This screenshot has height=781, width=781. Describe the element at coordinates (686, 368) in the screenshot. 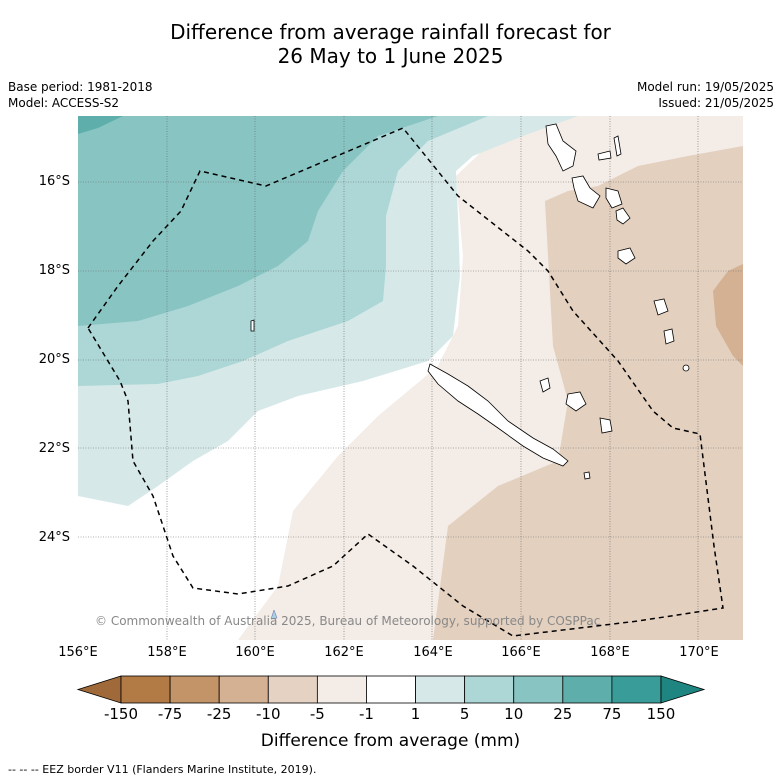

I see `matthew-island` at that location.